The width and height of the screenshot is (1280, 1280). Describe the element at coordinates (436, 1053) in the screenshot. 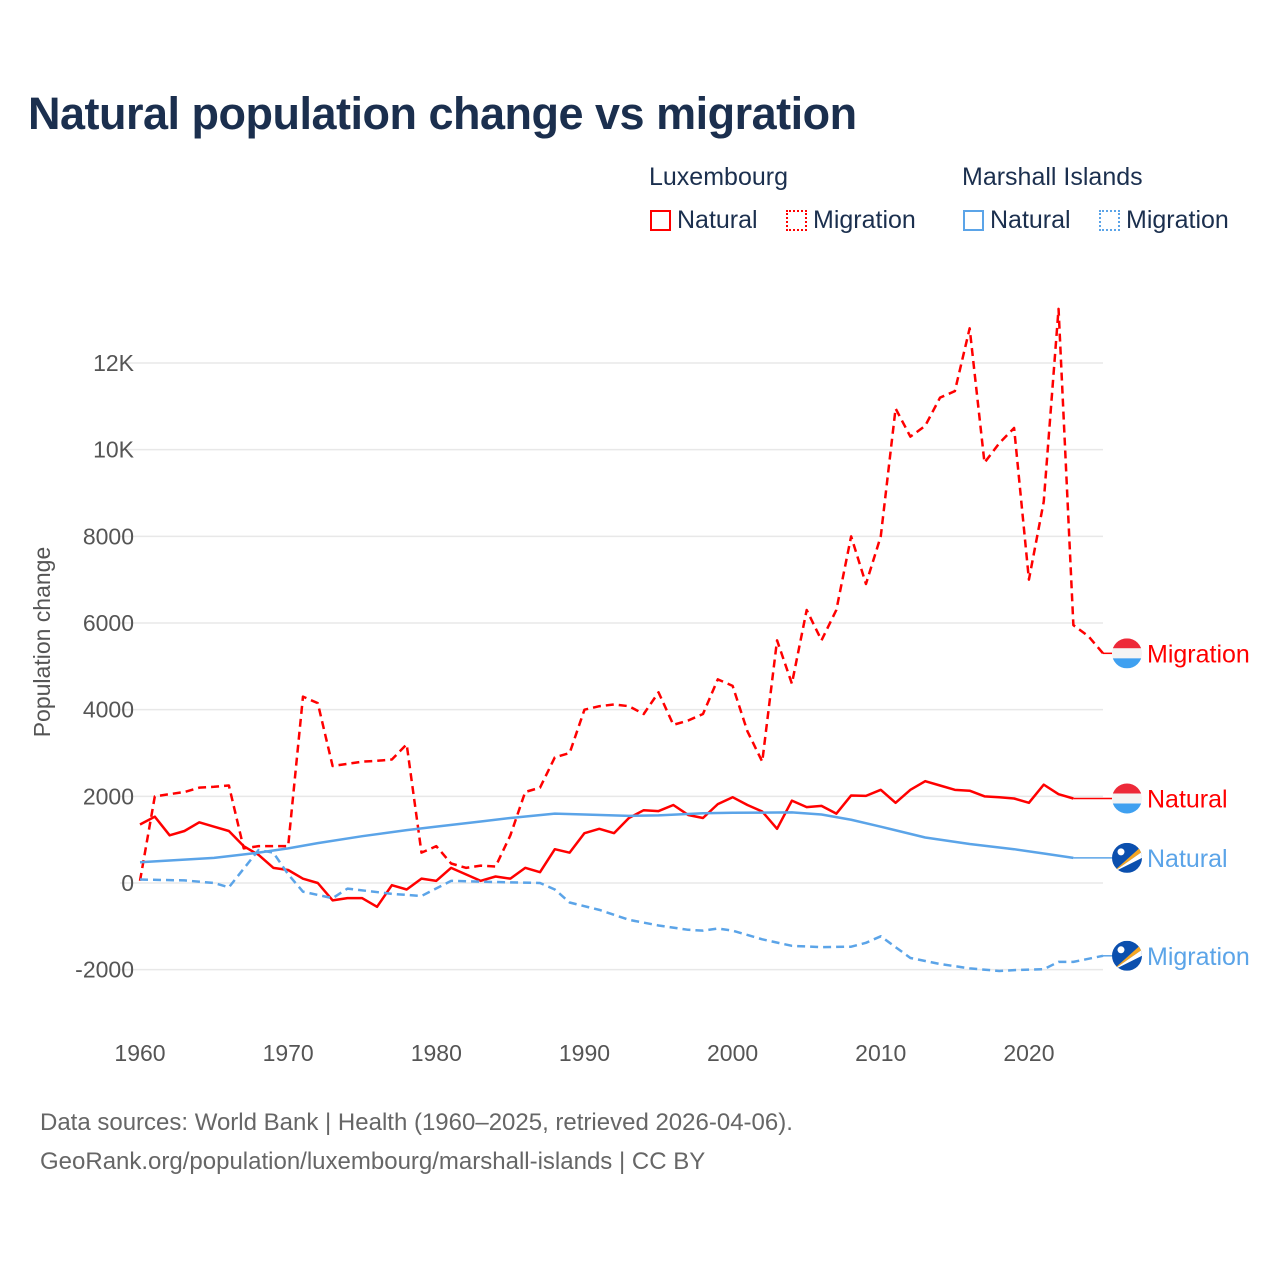

I see `x-tick-label: 1980` at that location.